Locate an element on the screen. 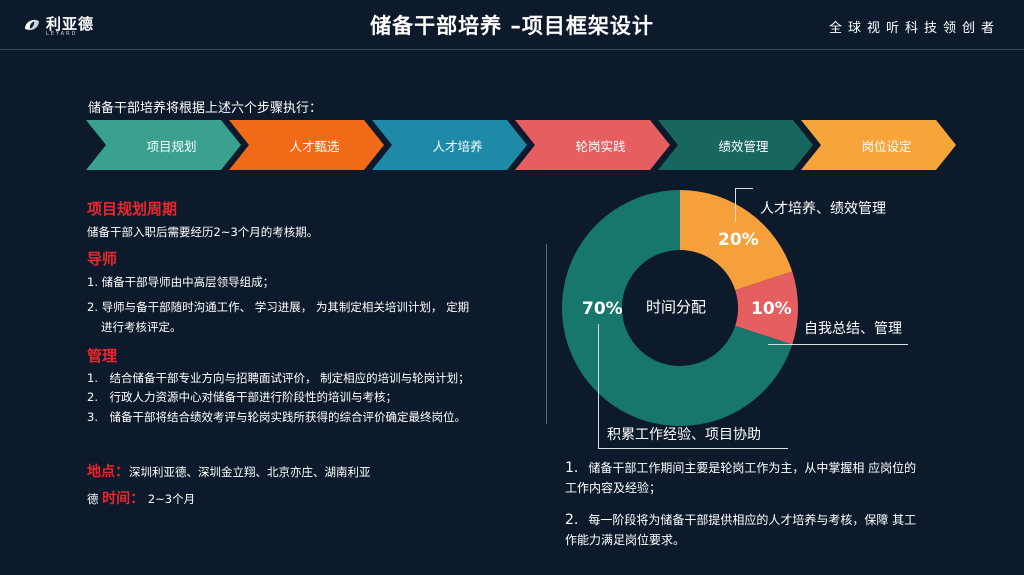 The height and width of the screenshot is (575, 1024). note-2-text: 每一阶段将为储备干部提供相应的人才培养与考核，保障 其工作能力满足岗位要求。 is located at coordinates (741, 530).